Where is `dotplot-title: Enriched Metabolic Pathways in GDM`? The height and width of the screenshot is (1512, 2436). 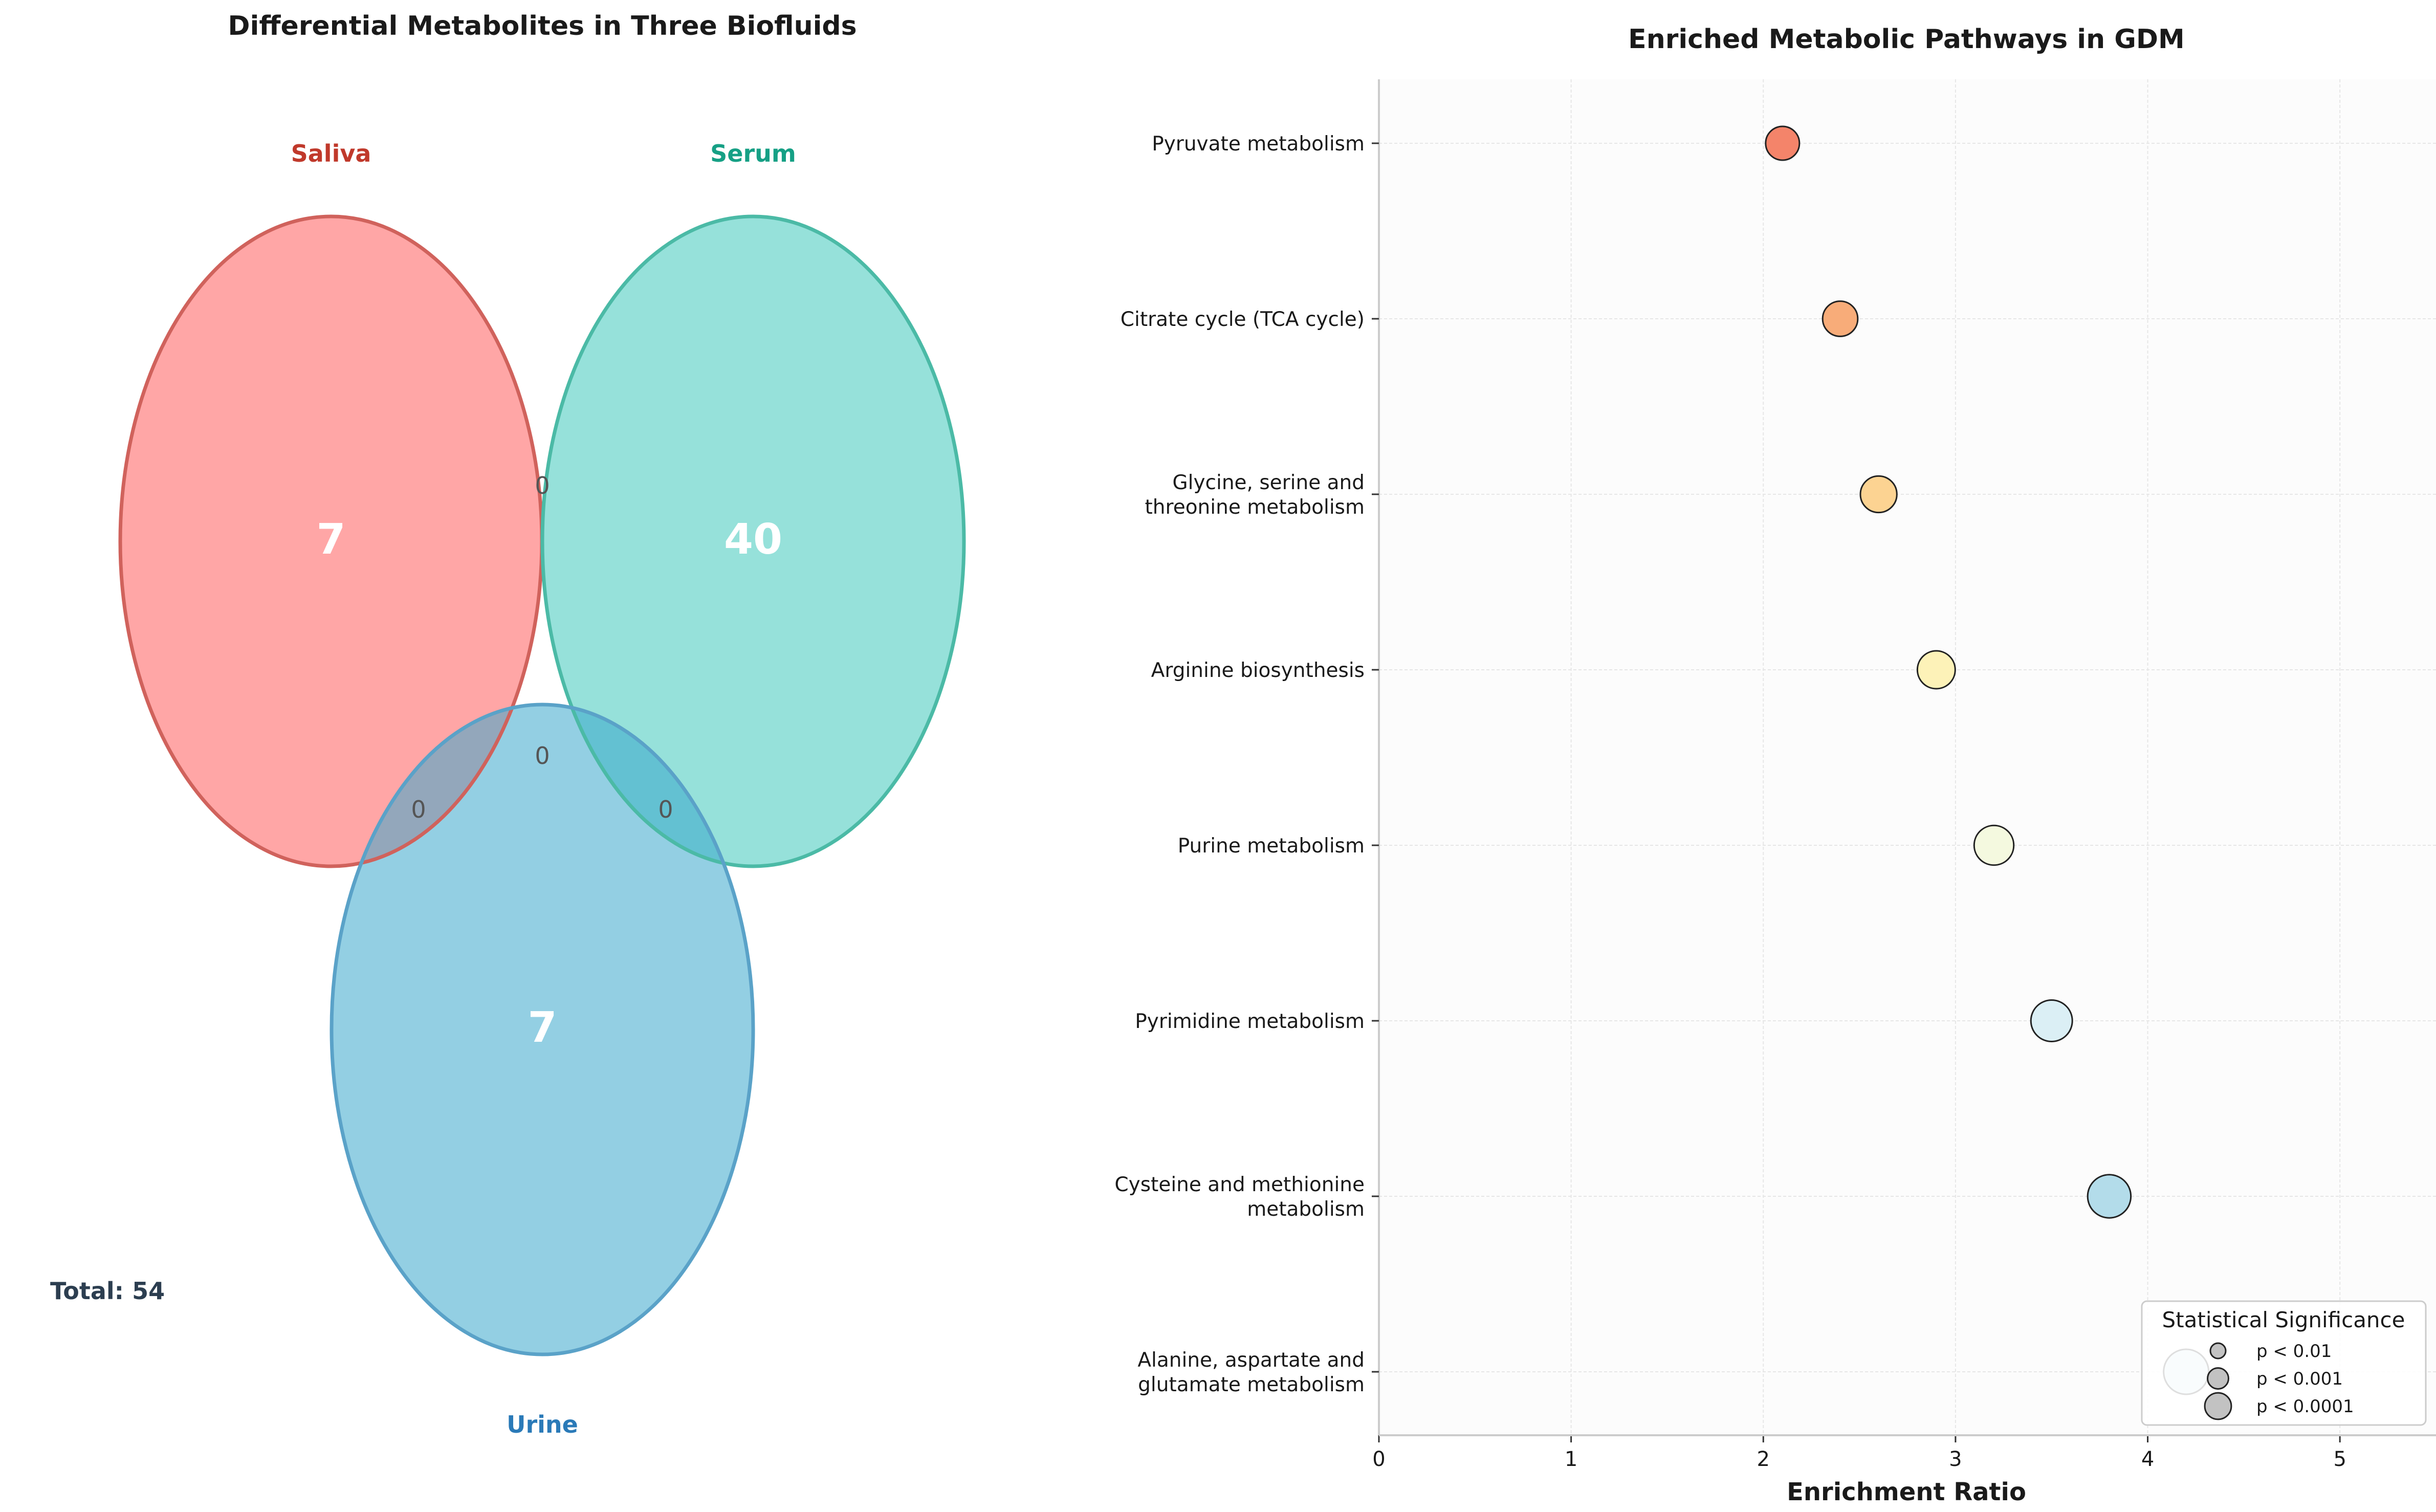 dotplot-title: Enriched Metabolic Pathways in GDM is located at coordinates (1906, 39).